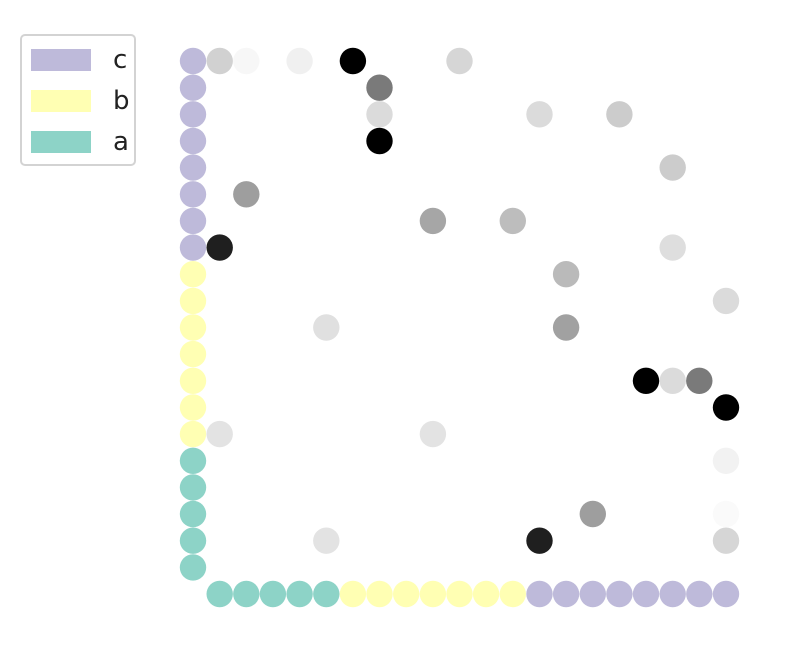  Describe the element at coordinates (61, 101) in the screenshot. I see `legend-swatch-b` at that location.